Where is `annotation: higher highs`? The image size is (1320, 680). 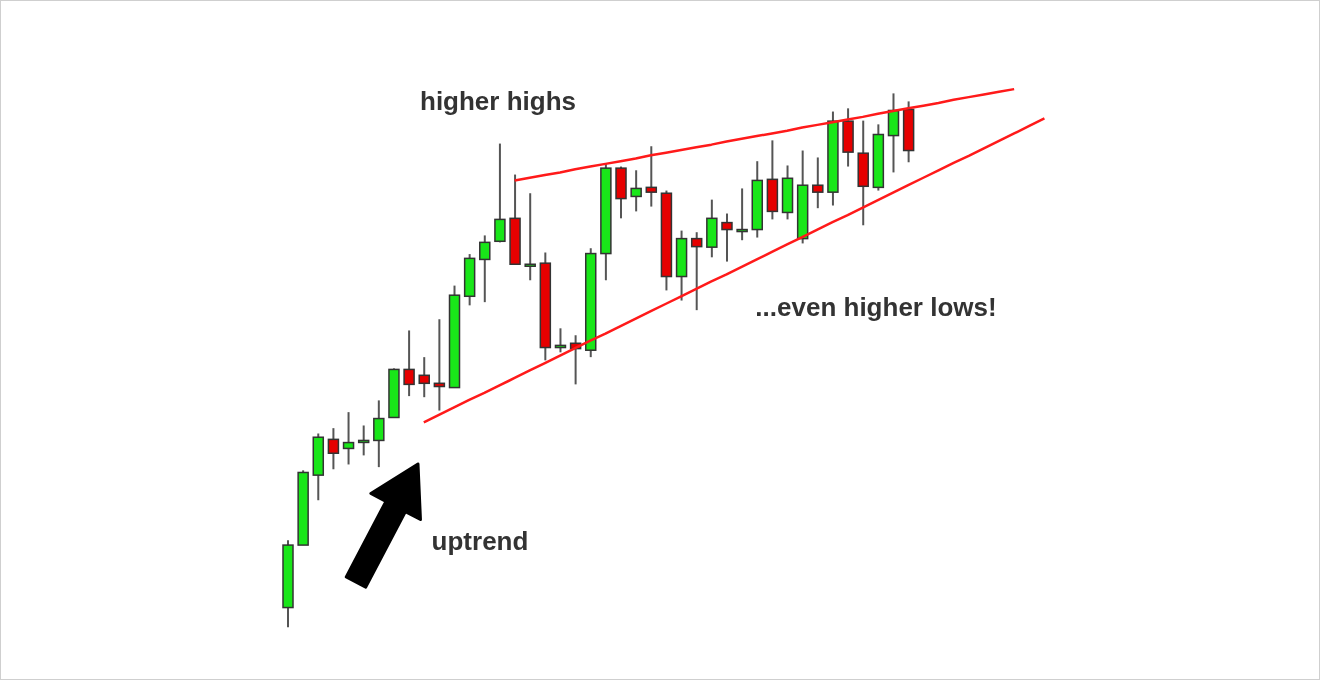 annotation: higher highs is located at coordinates (498, 101).